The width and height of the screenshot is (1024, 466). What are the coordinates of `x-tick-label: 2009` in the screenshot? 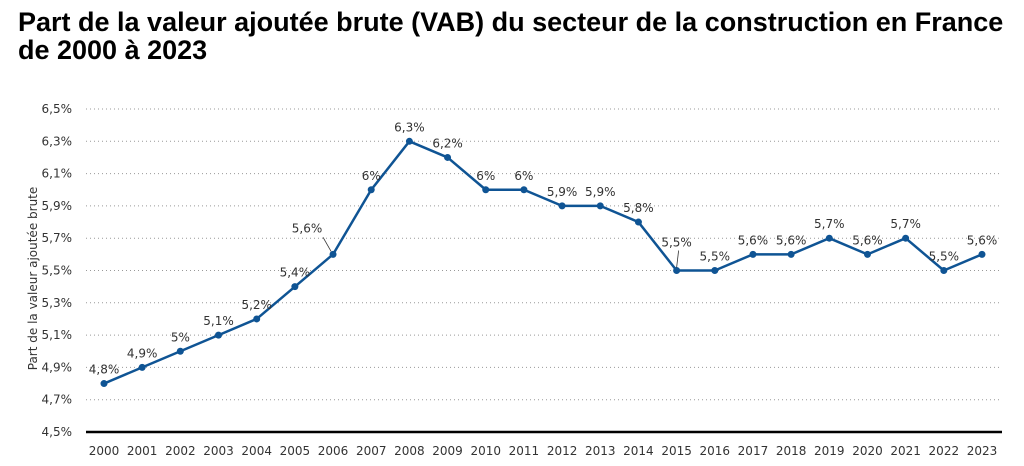 It's located at (447, 451).